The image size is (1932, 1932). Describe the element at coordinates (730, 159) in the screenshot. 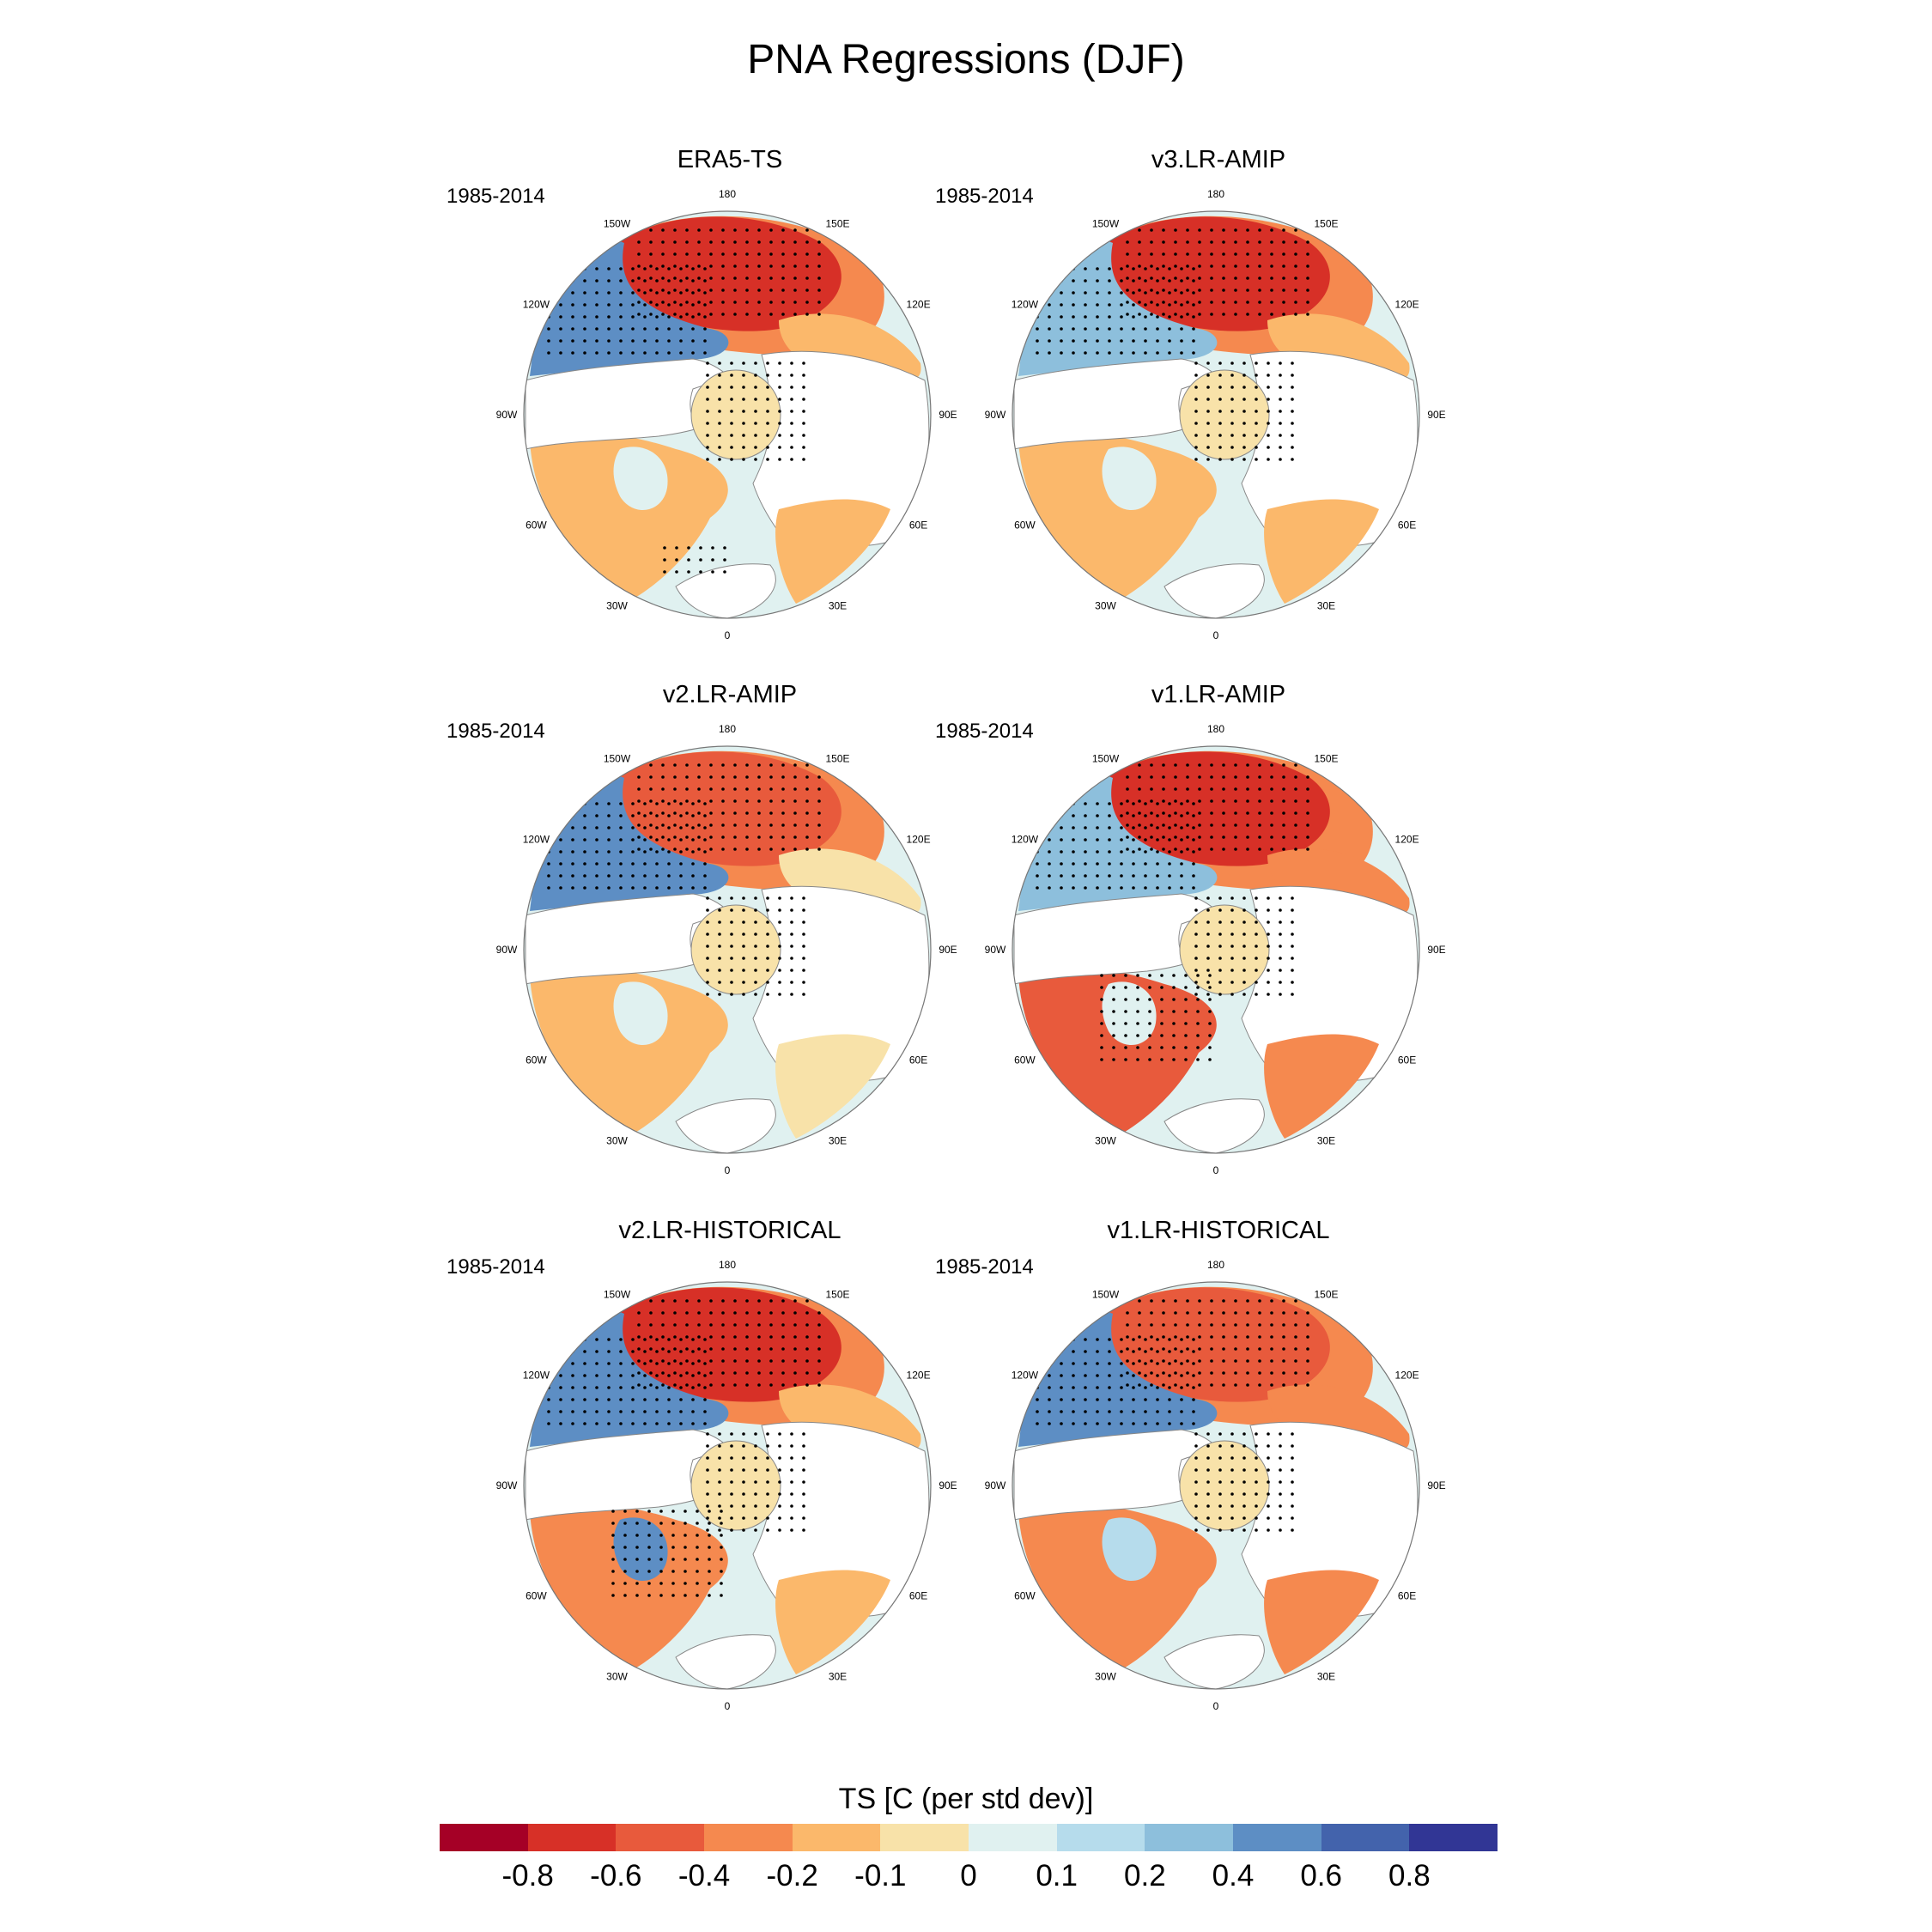

I see `panel-title: ERA5-TS` at that location.